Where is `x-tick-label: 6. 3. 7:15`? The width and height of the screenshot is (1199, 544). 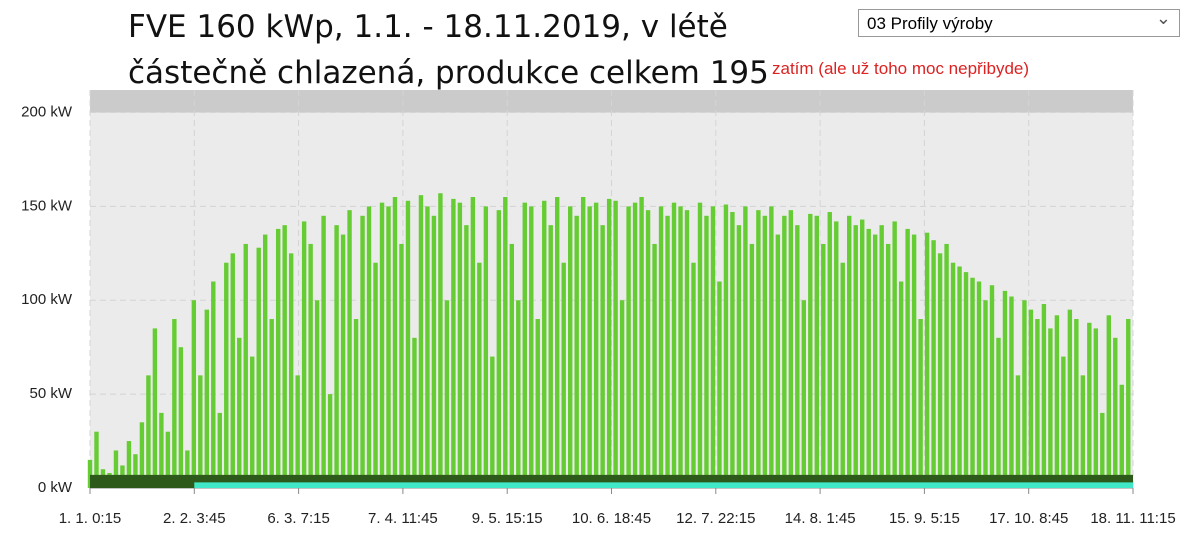
x-tick-label: 6. 3. 7:15 is located at coordinates (298, 518).